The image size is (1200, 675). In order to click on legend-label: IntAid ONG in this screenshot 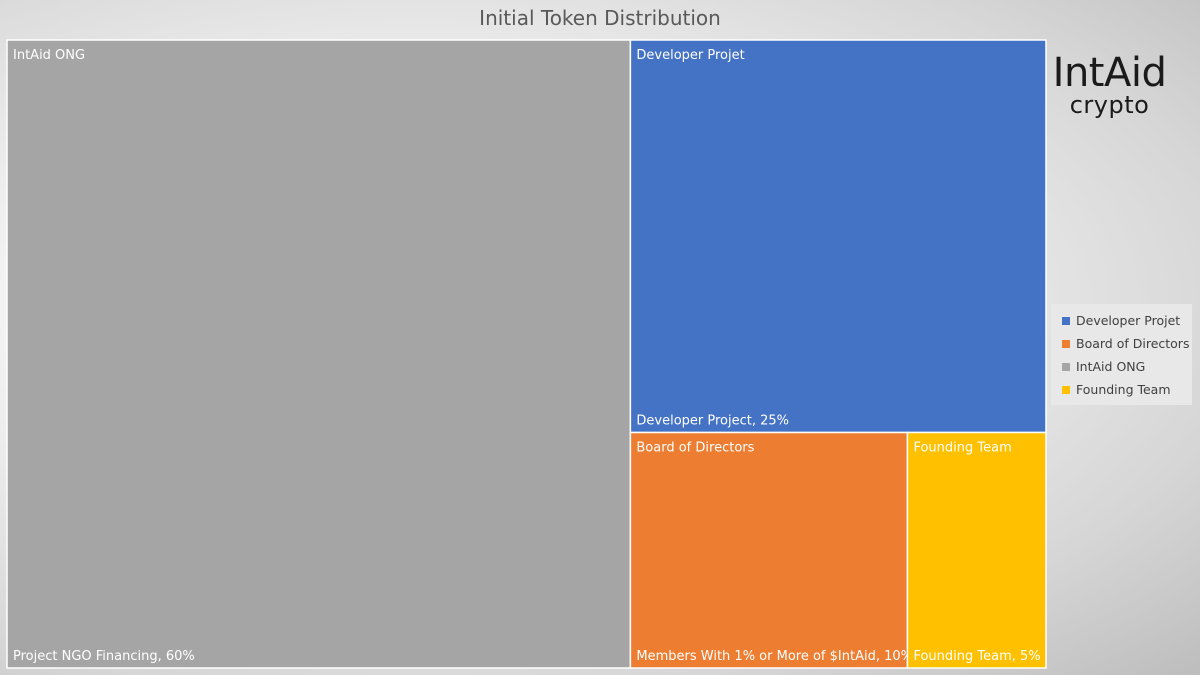, I will do `click(1111, 366)`.